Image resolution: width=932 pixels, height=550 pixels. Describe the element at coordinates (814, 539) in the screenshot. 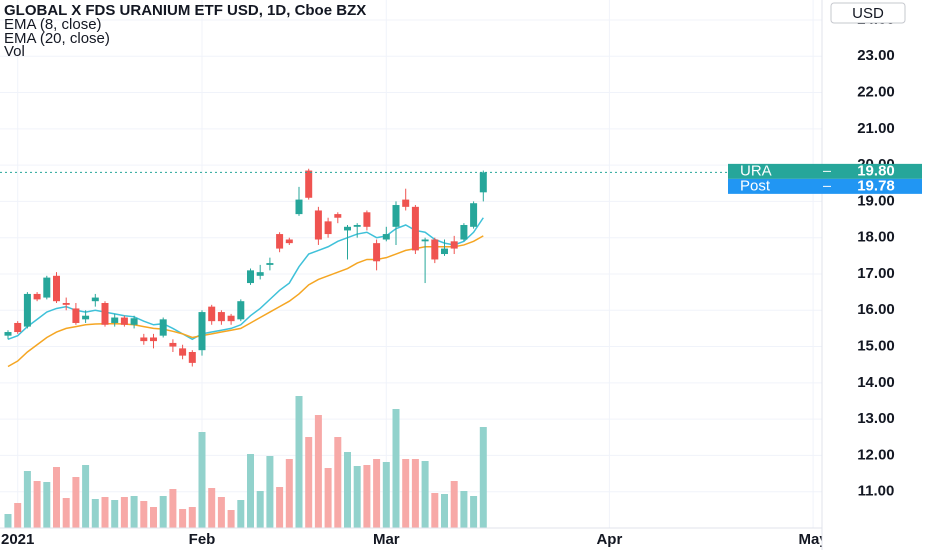

I see `x-tick-label: May` at that location.